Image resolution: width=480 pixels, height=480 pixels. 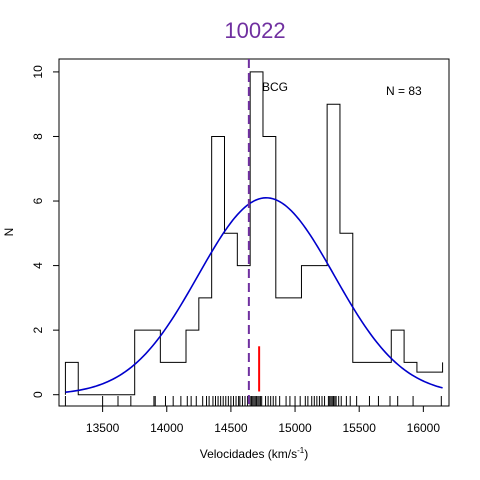 I want to click on x-axis-label: Velocidades (km/s-1), so click(x=254, y=453).